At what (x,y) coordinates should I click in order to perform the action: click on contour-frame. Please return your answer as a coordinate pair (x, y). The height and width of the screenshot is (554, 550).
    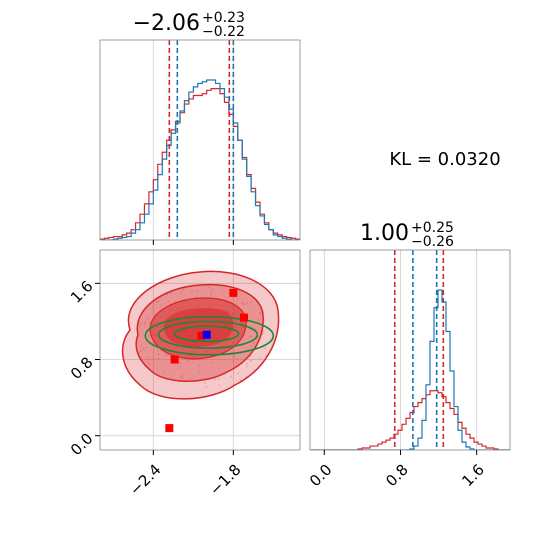
    Looking at the image, I should click on (200, 350).